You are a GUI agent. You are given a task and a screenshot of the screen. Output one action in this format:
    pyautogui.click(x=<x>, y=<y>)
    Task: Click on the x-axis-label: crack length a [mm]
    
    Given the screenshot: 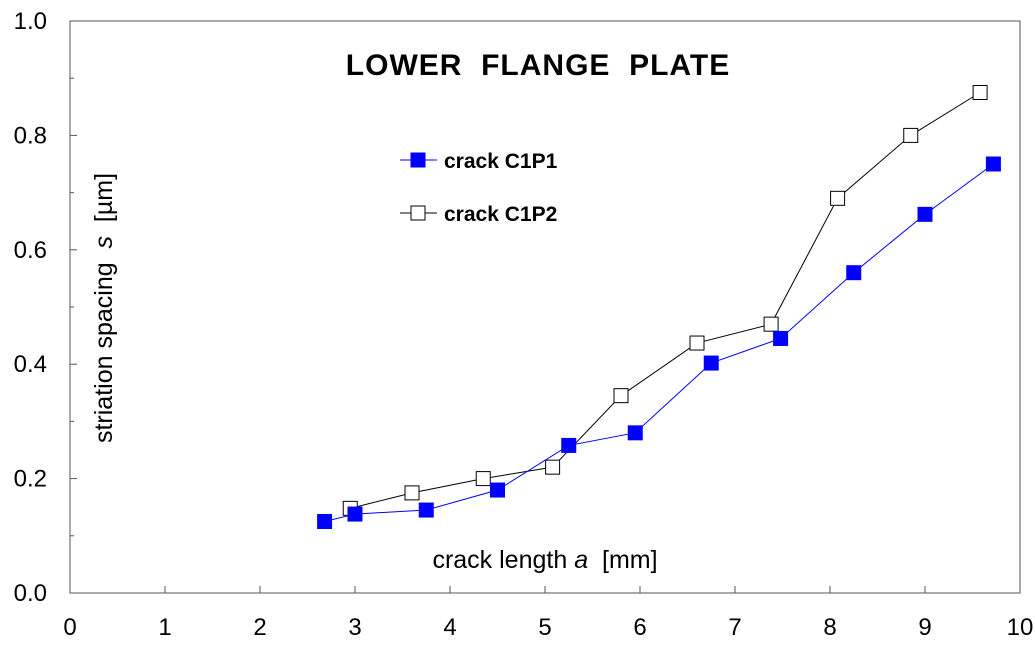 What is the action you would take?
    pyautogui.click(x=544, y=560)
    